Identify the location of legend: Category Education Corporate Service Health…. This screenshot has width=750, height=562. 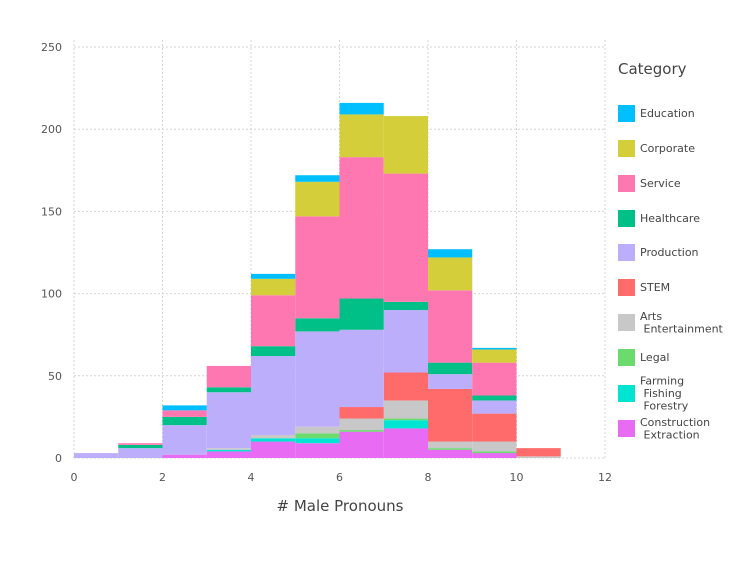
(671, 250).